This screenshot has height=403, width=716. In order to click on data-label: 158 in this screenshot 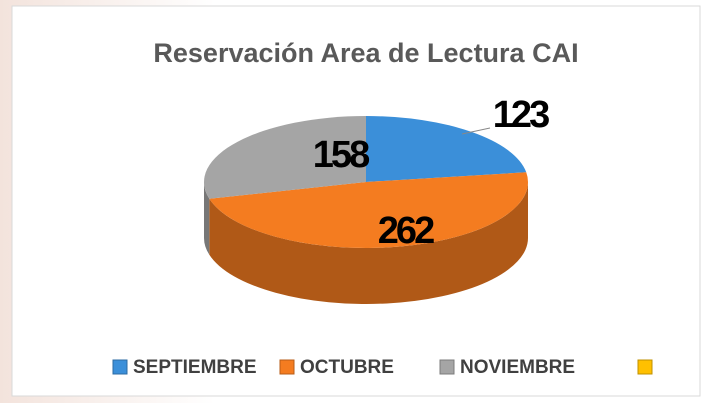, I will do `click(341, 155)`.